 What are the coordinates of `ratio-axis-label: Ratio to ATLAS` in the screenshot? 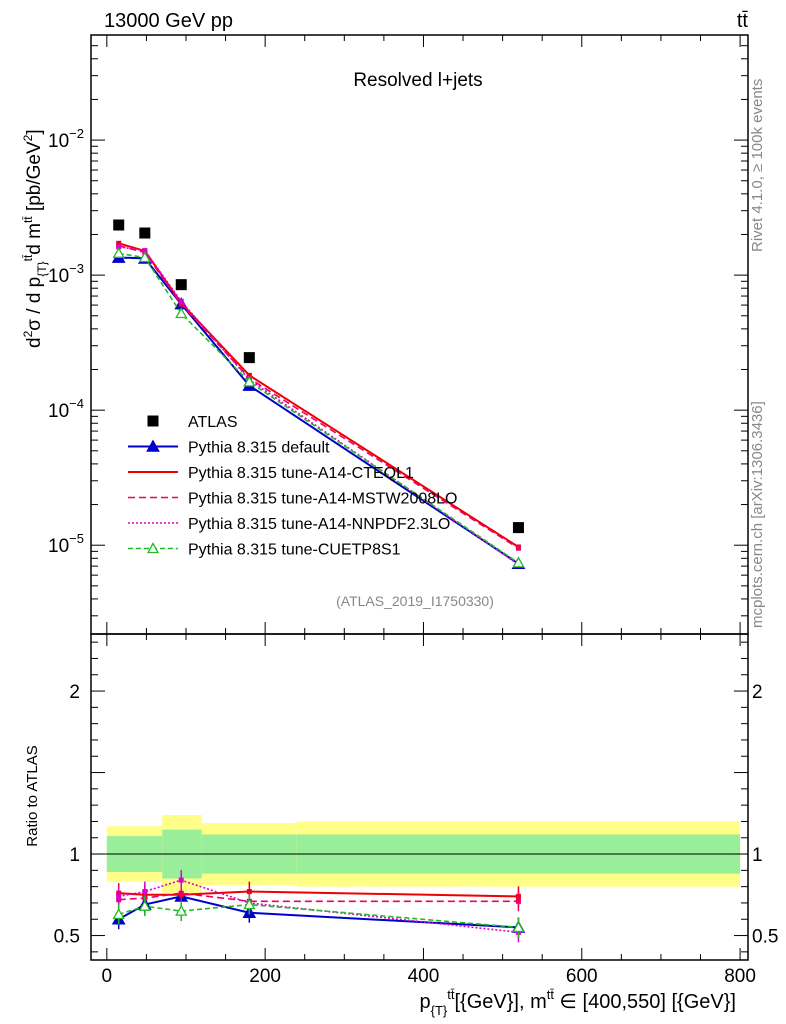 It's located at (32, 795).